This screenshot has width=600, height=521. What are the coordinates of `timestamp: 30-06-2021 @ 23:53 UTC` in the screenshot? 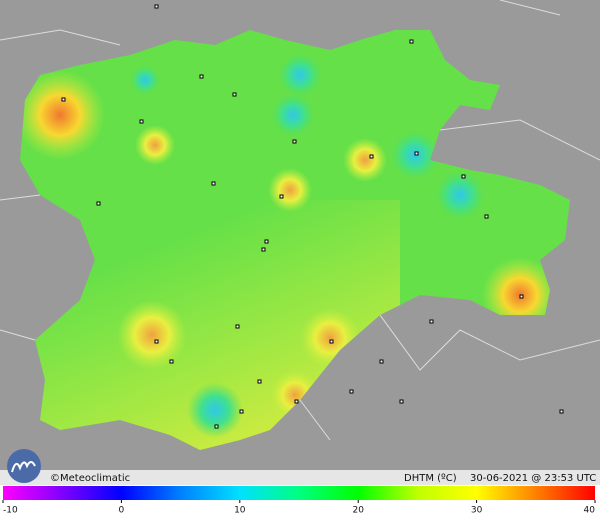 It's located at (533, 478).